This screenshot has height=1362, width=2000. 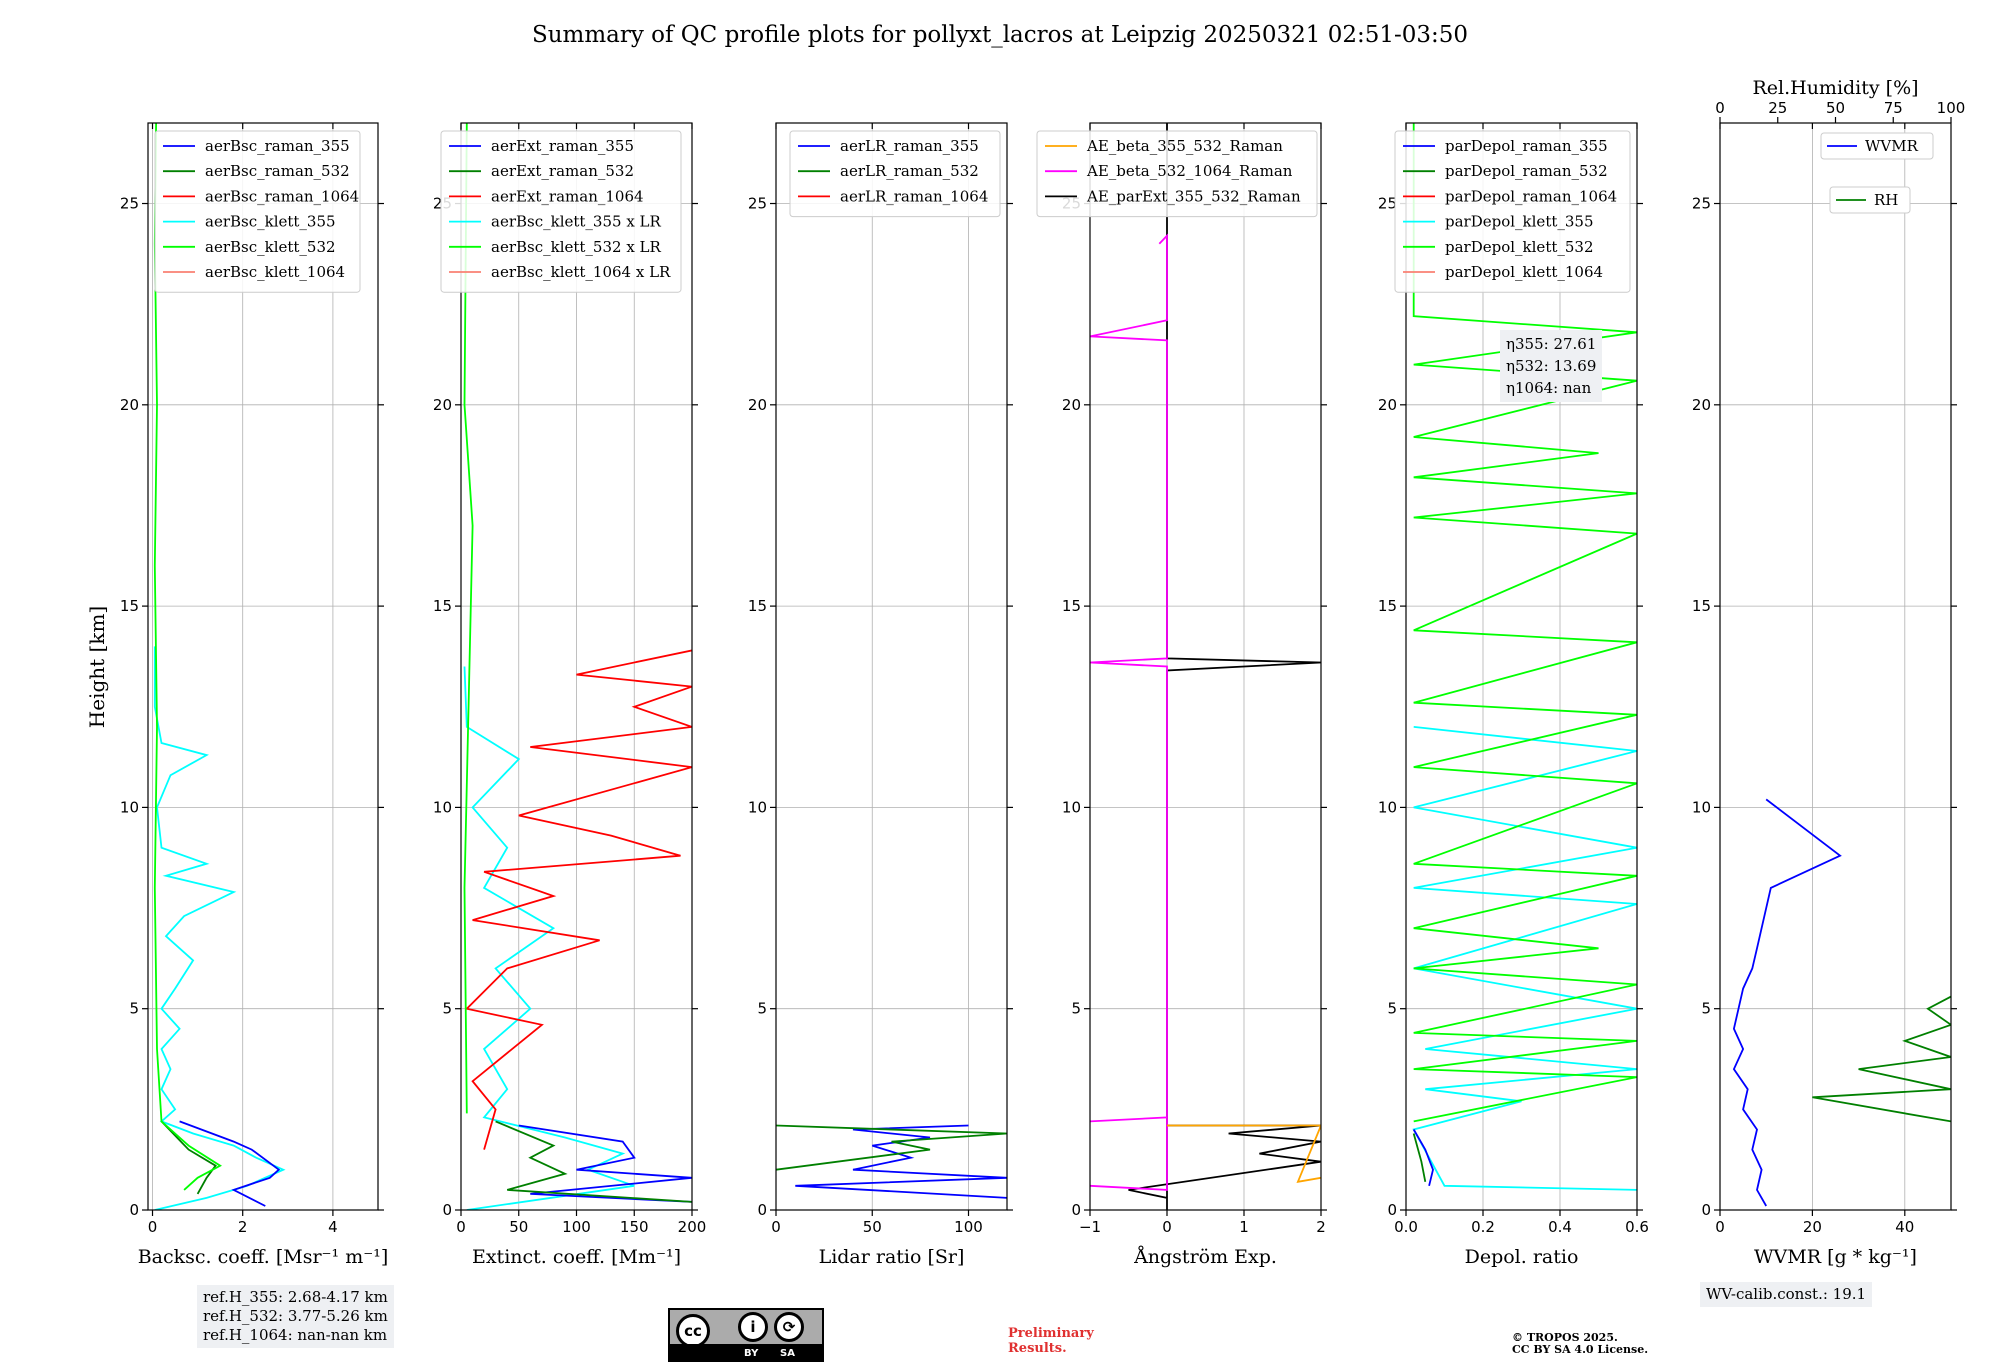 I want to click on series-line-RH, so click(x=1881, y=1059).